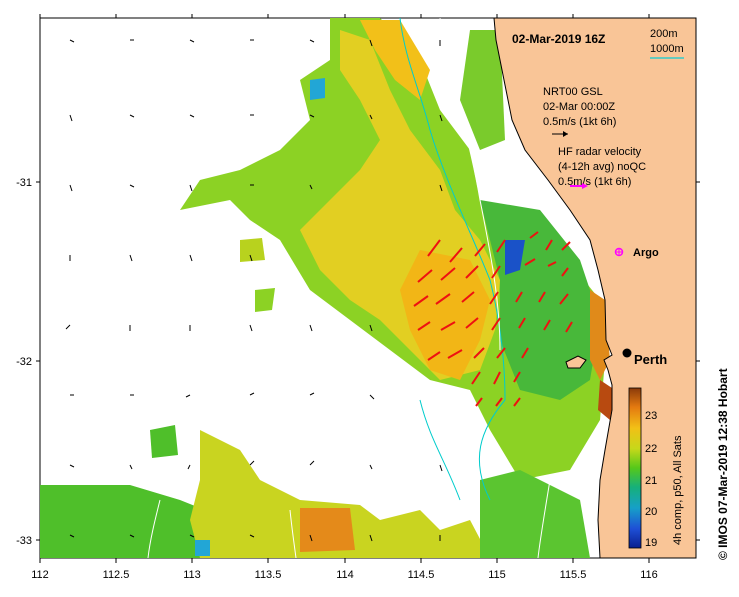  Describe the element at coordinates (493, 319) in the screenshot. I see `hf-radar-arrows` at that location.